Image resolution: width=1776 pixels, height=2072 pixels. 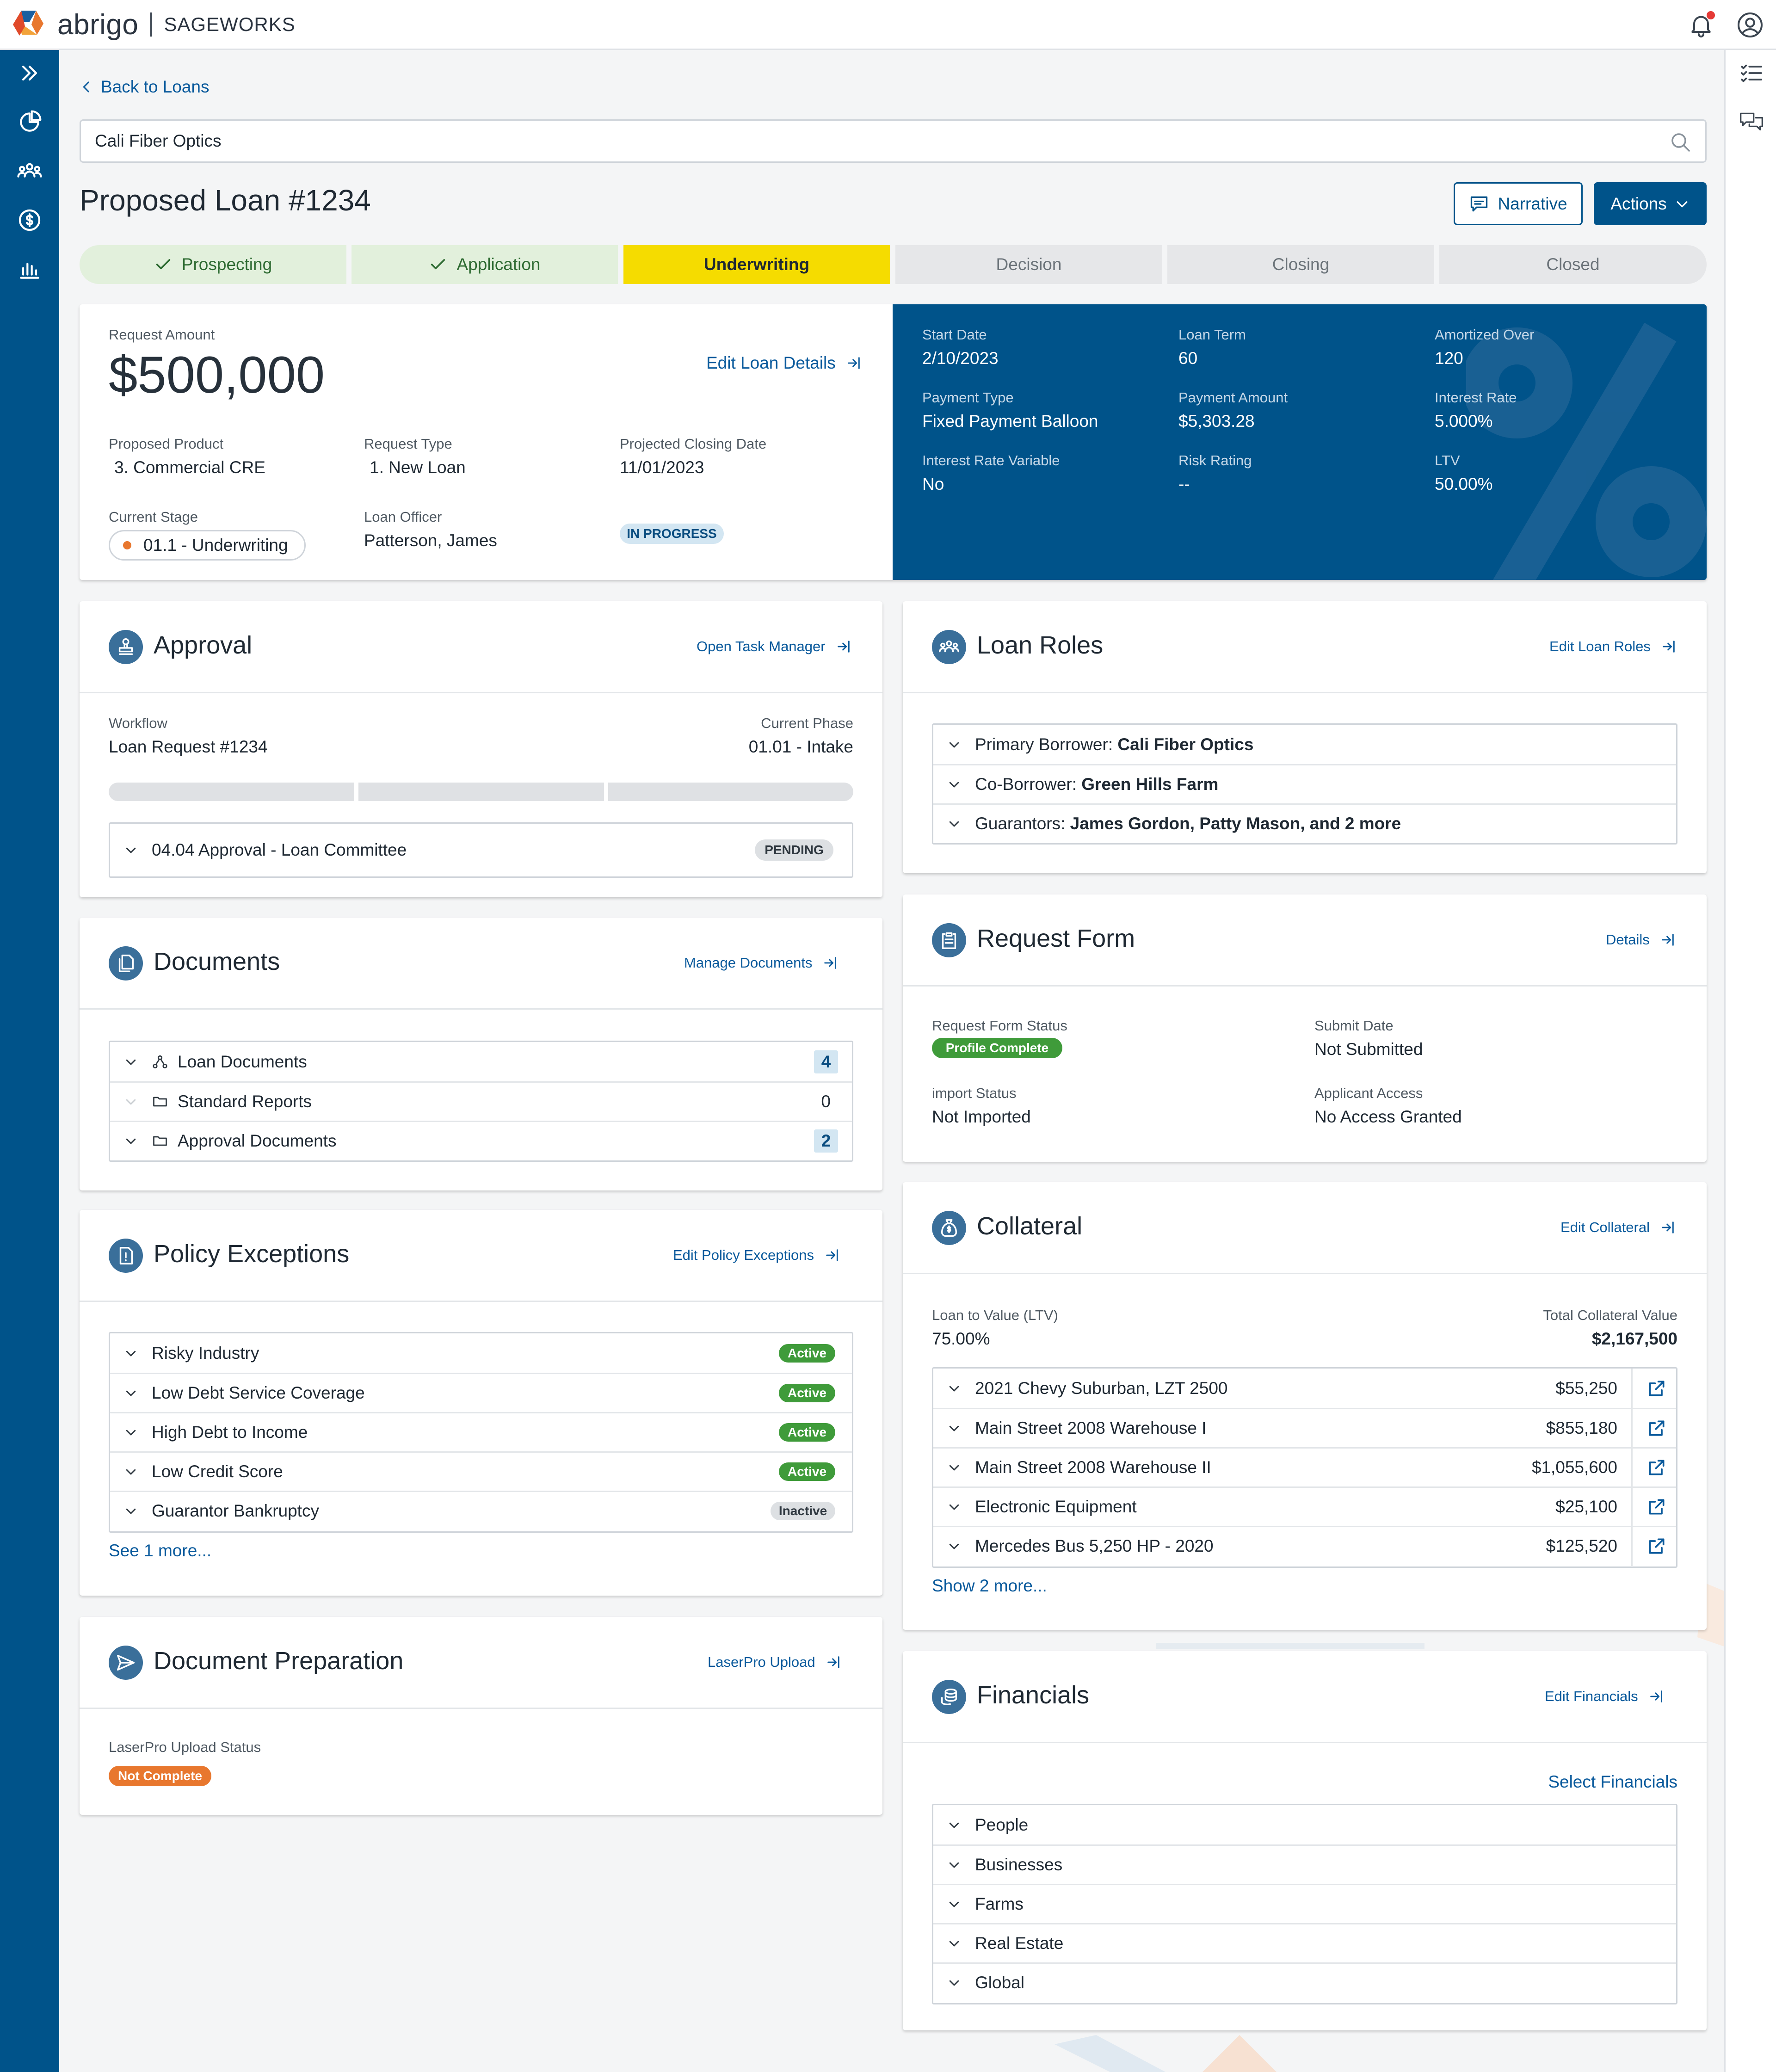 I want to click on checklist-icon, so click(x=1751, y=73).